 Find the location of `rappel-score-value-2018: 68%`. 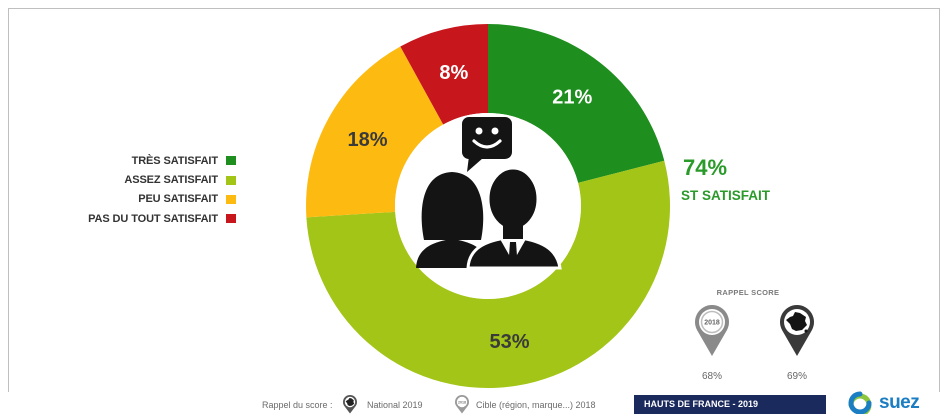

rappel-score-value-2018: 68% is located at coordinates (711, 376).